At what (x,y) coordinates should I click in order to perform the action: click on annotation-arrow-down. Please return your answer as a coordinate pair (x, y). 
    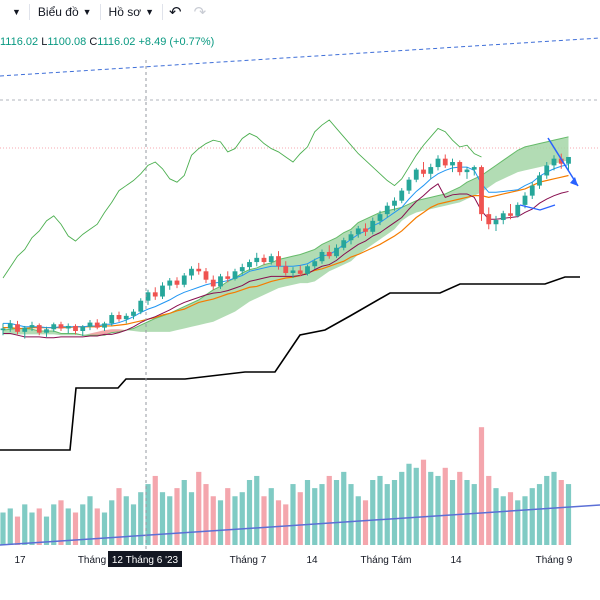
    Looking at the image, I should click on (563, 162).